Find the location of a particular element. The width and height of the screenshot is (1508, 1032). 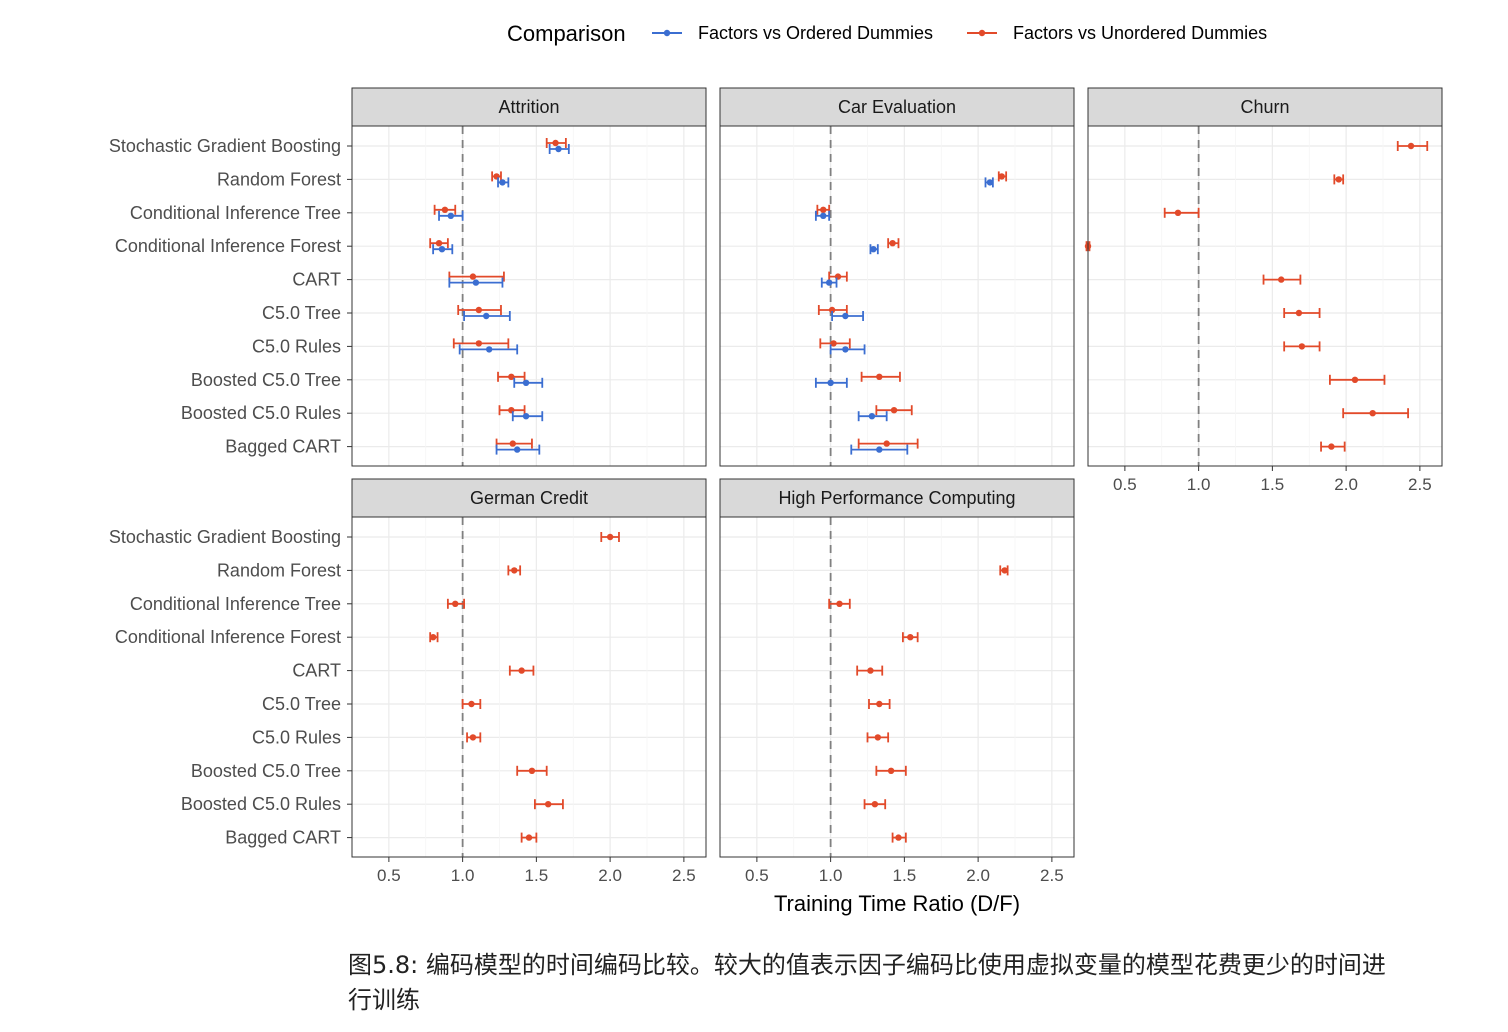

y-tick-label: Boosted C5.0 Rules is located at coordinates (261, 413).